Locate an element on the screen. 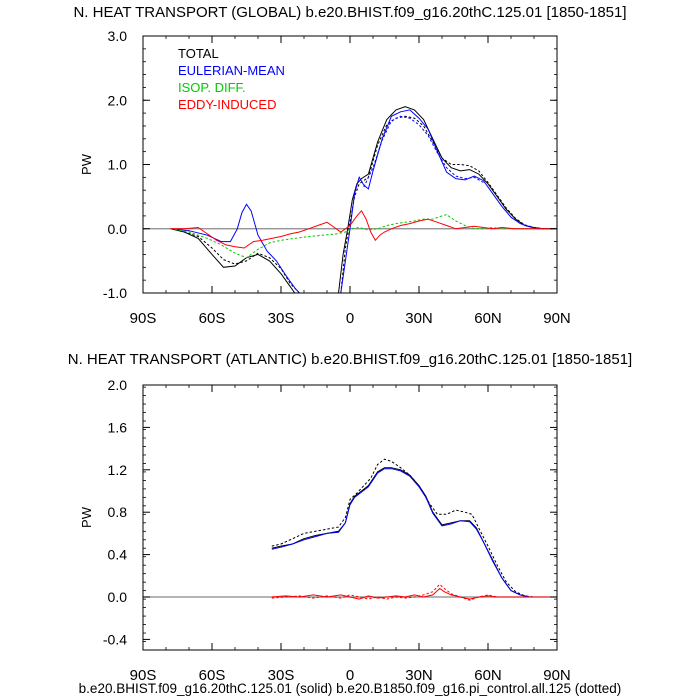 The image size is (700, 700). y-tick-label: 1.2 is located at coordinates (118, 470).